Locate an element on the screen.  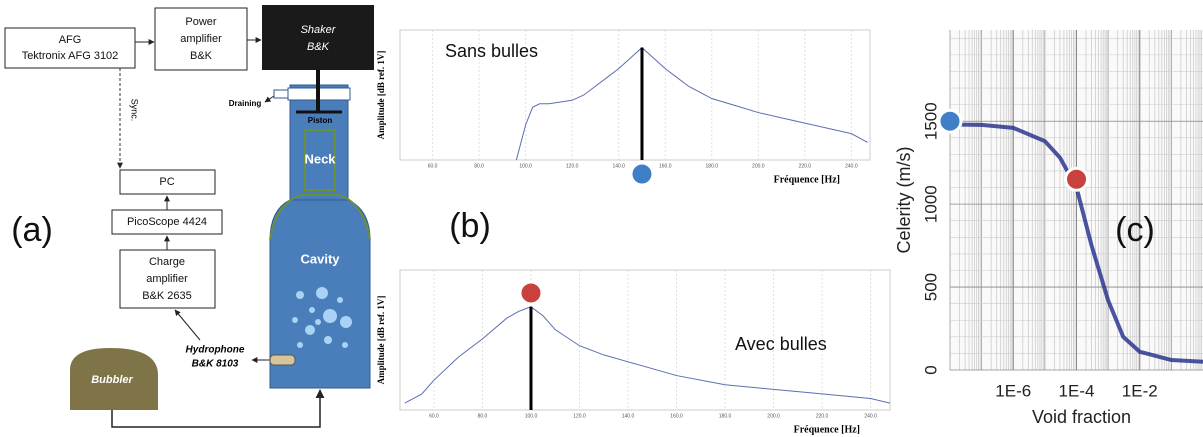
neck-outline is located at coordinates (320, 160).